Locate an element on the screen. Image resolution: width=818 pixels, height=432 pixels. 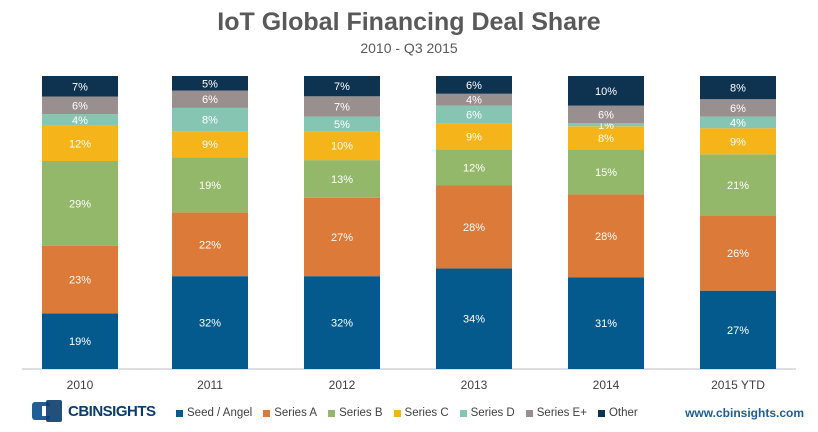
data-label: 22% is located at coordinates (210, 245).